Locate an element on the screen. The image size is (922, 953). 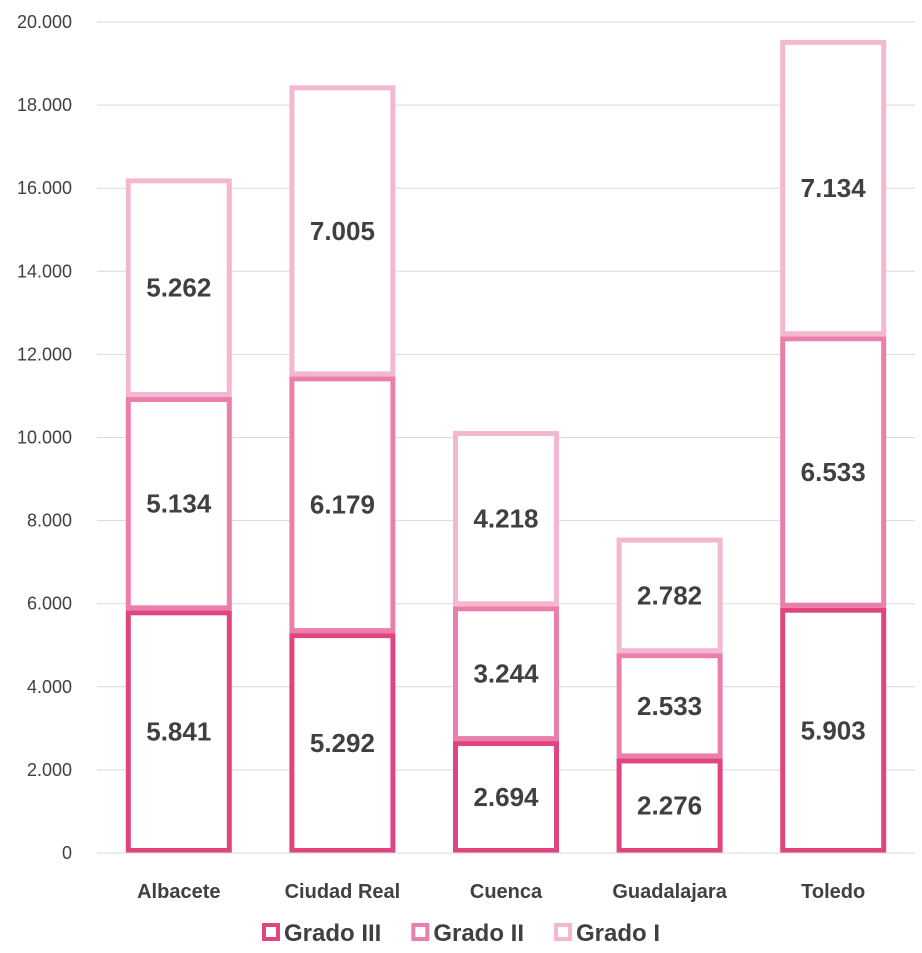
data-label: 7.134 is located at coordinates (834, 188).